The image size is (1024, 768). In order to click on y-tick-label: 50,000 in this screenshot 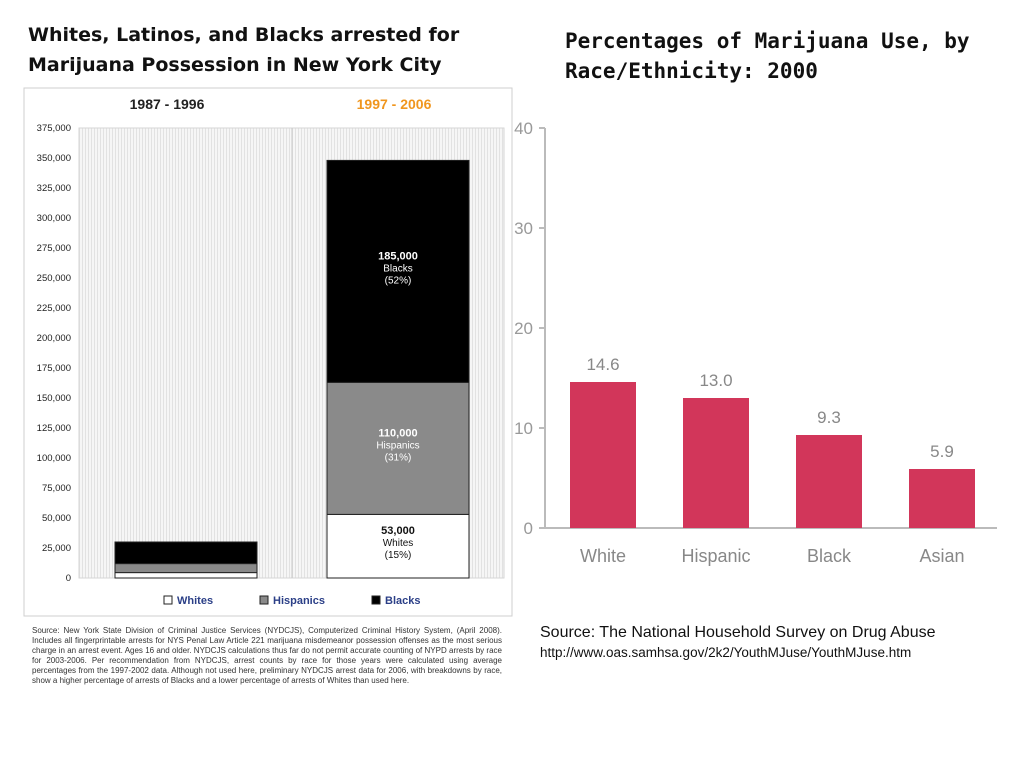, I will do `click(56, 518)`.